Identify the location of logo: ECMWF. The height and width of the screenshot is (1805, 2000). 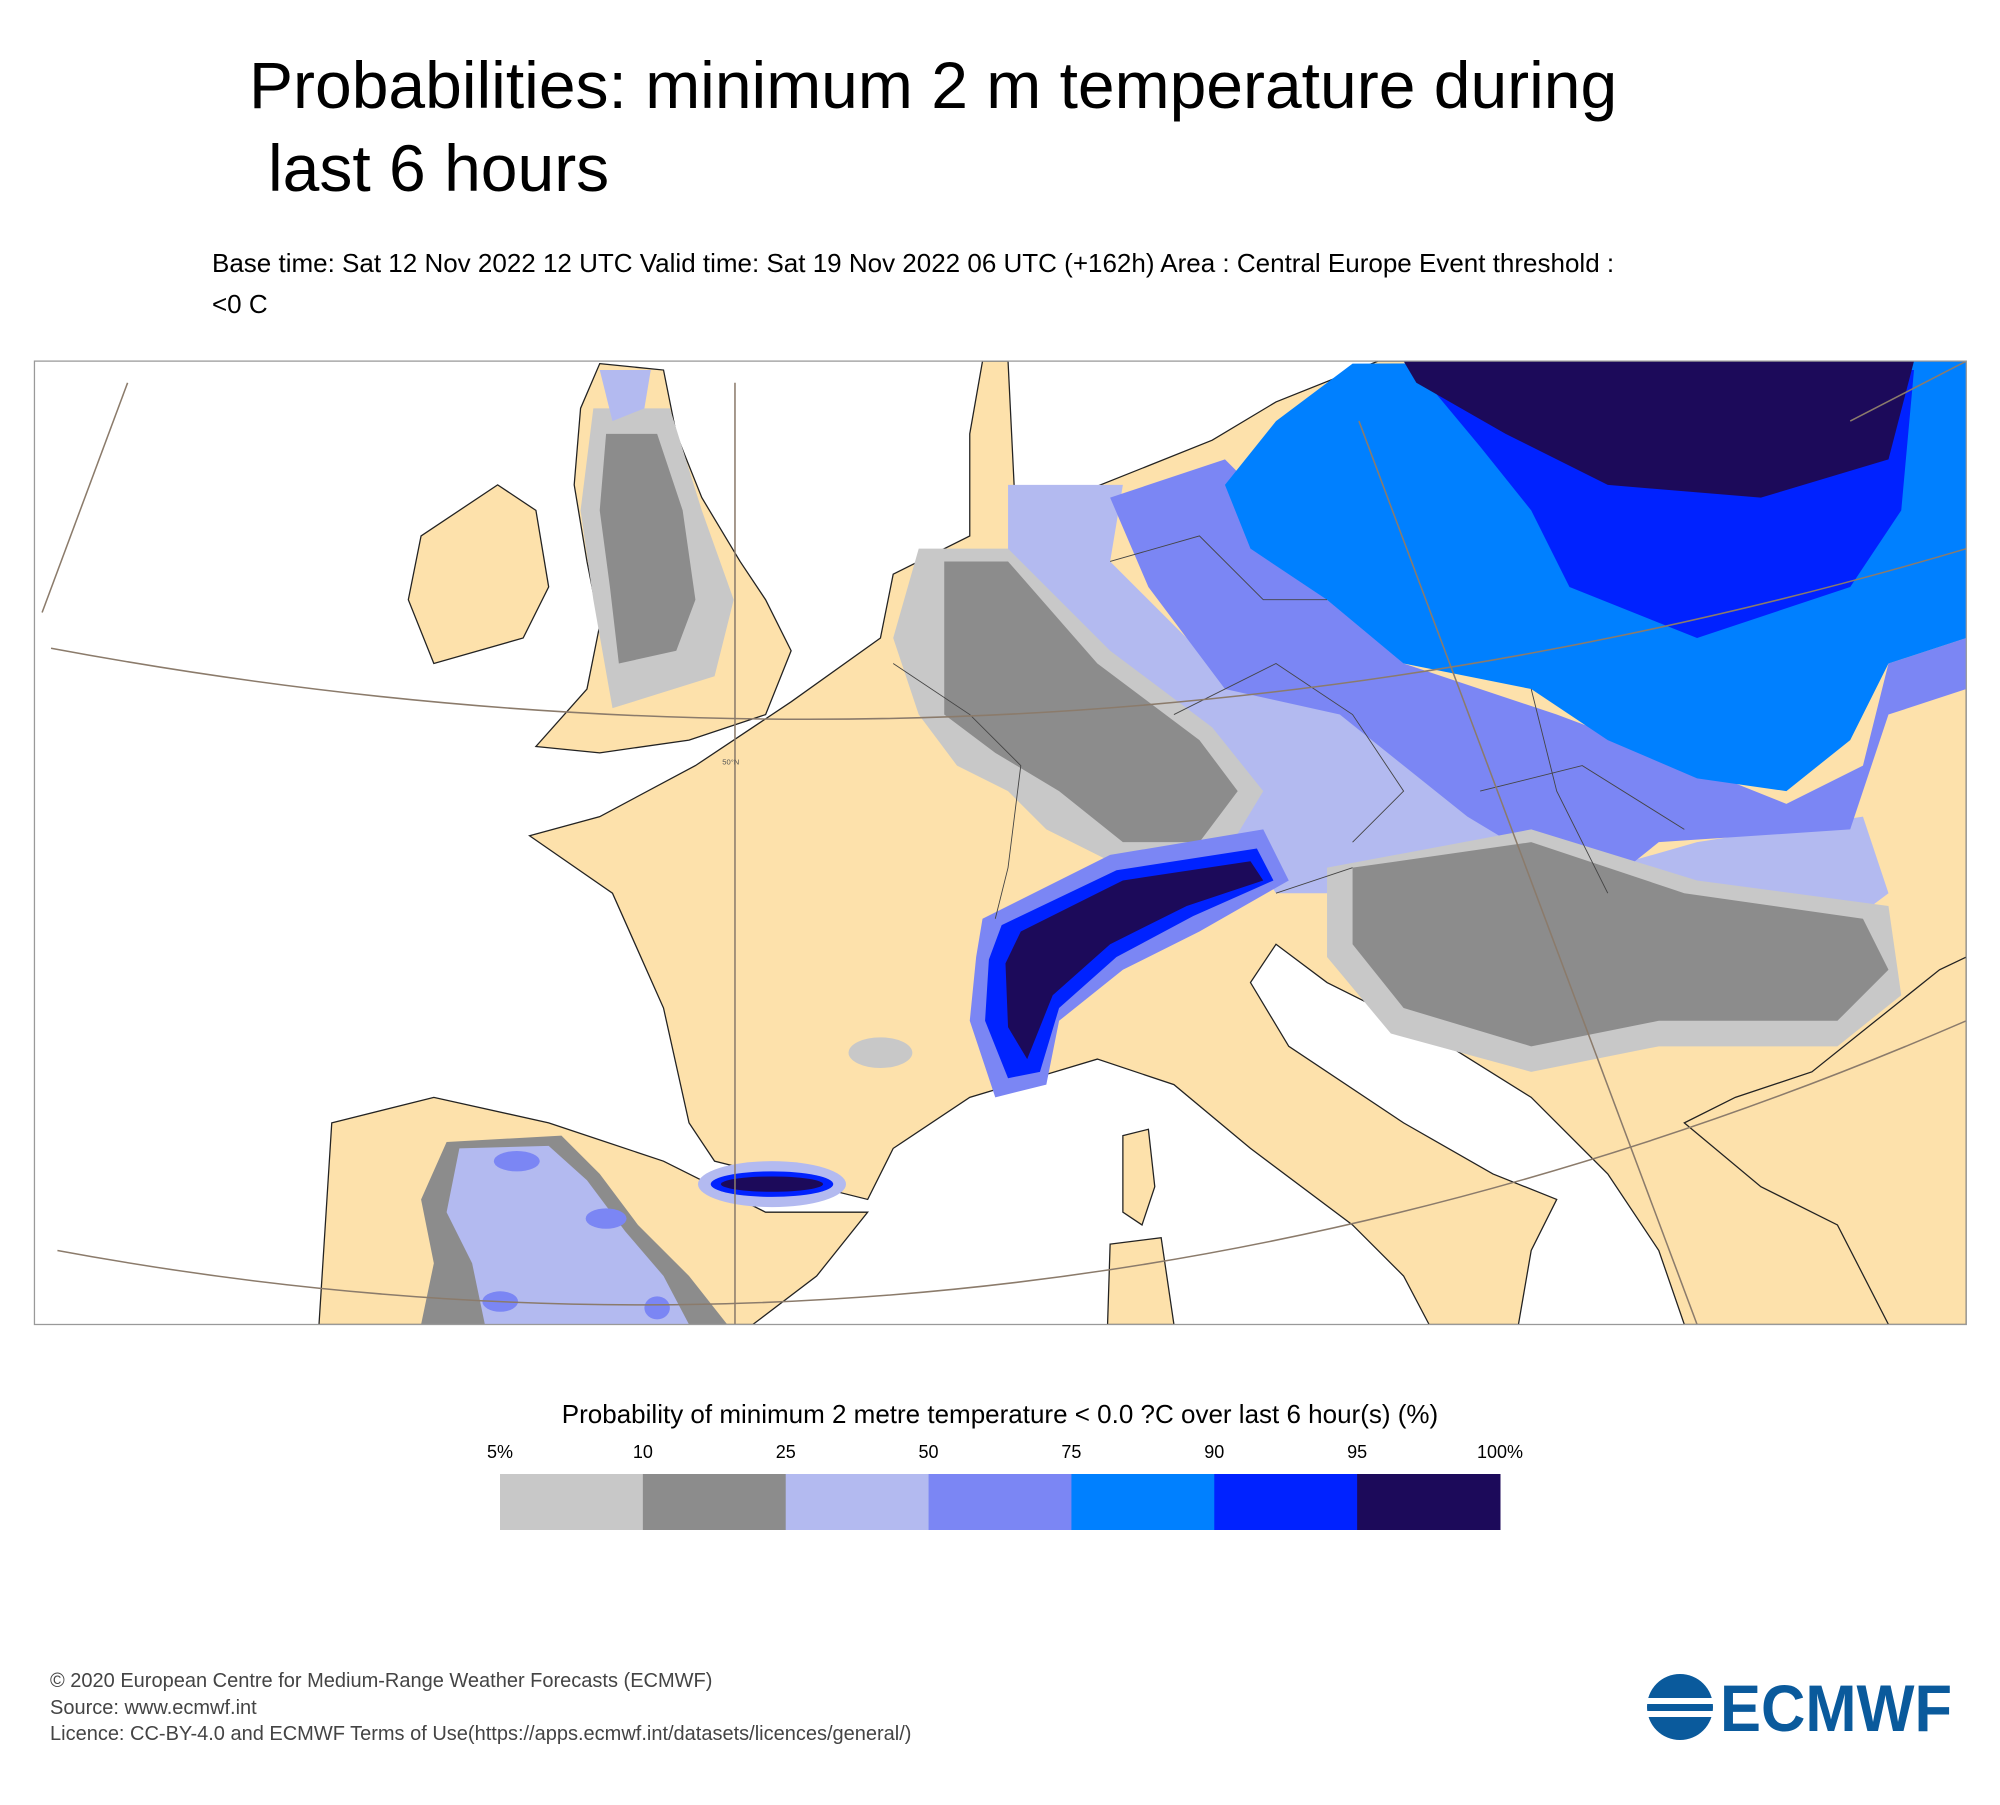
(1798, 1708).